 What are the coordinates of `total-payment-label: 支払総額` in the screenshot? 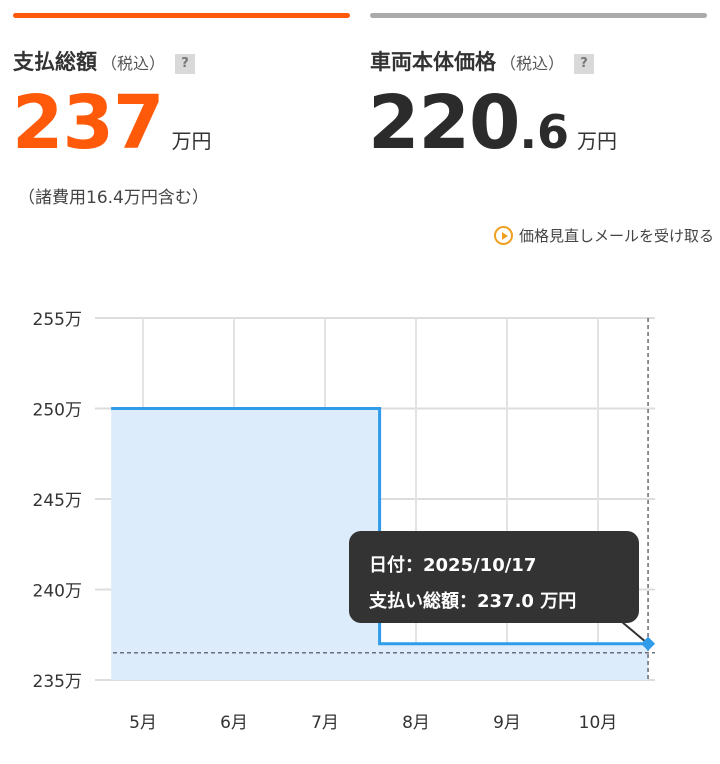 It's located at (55, 62).